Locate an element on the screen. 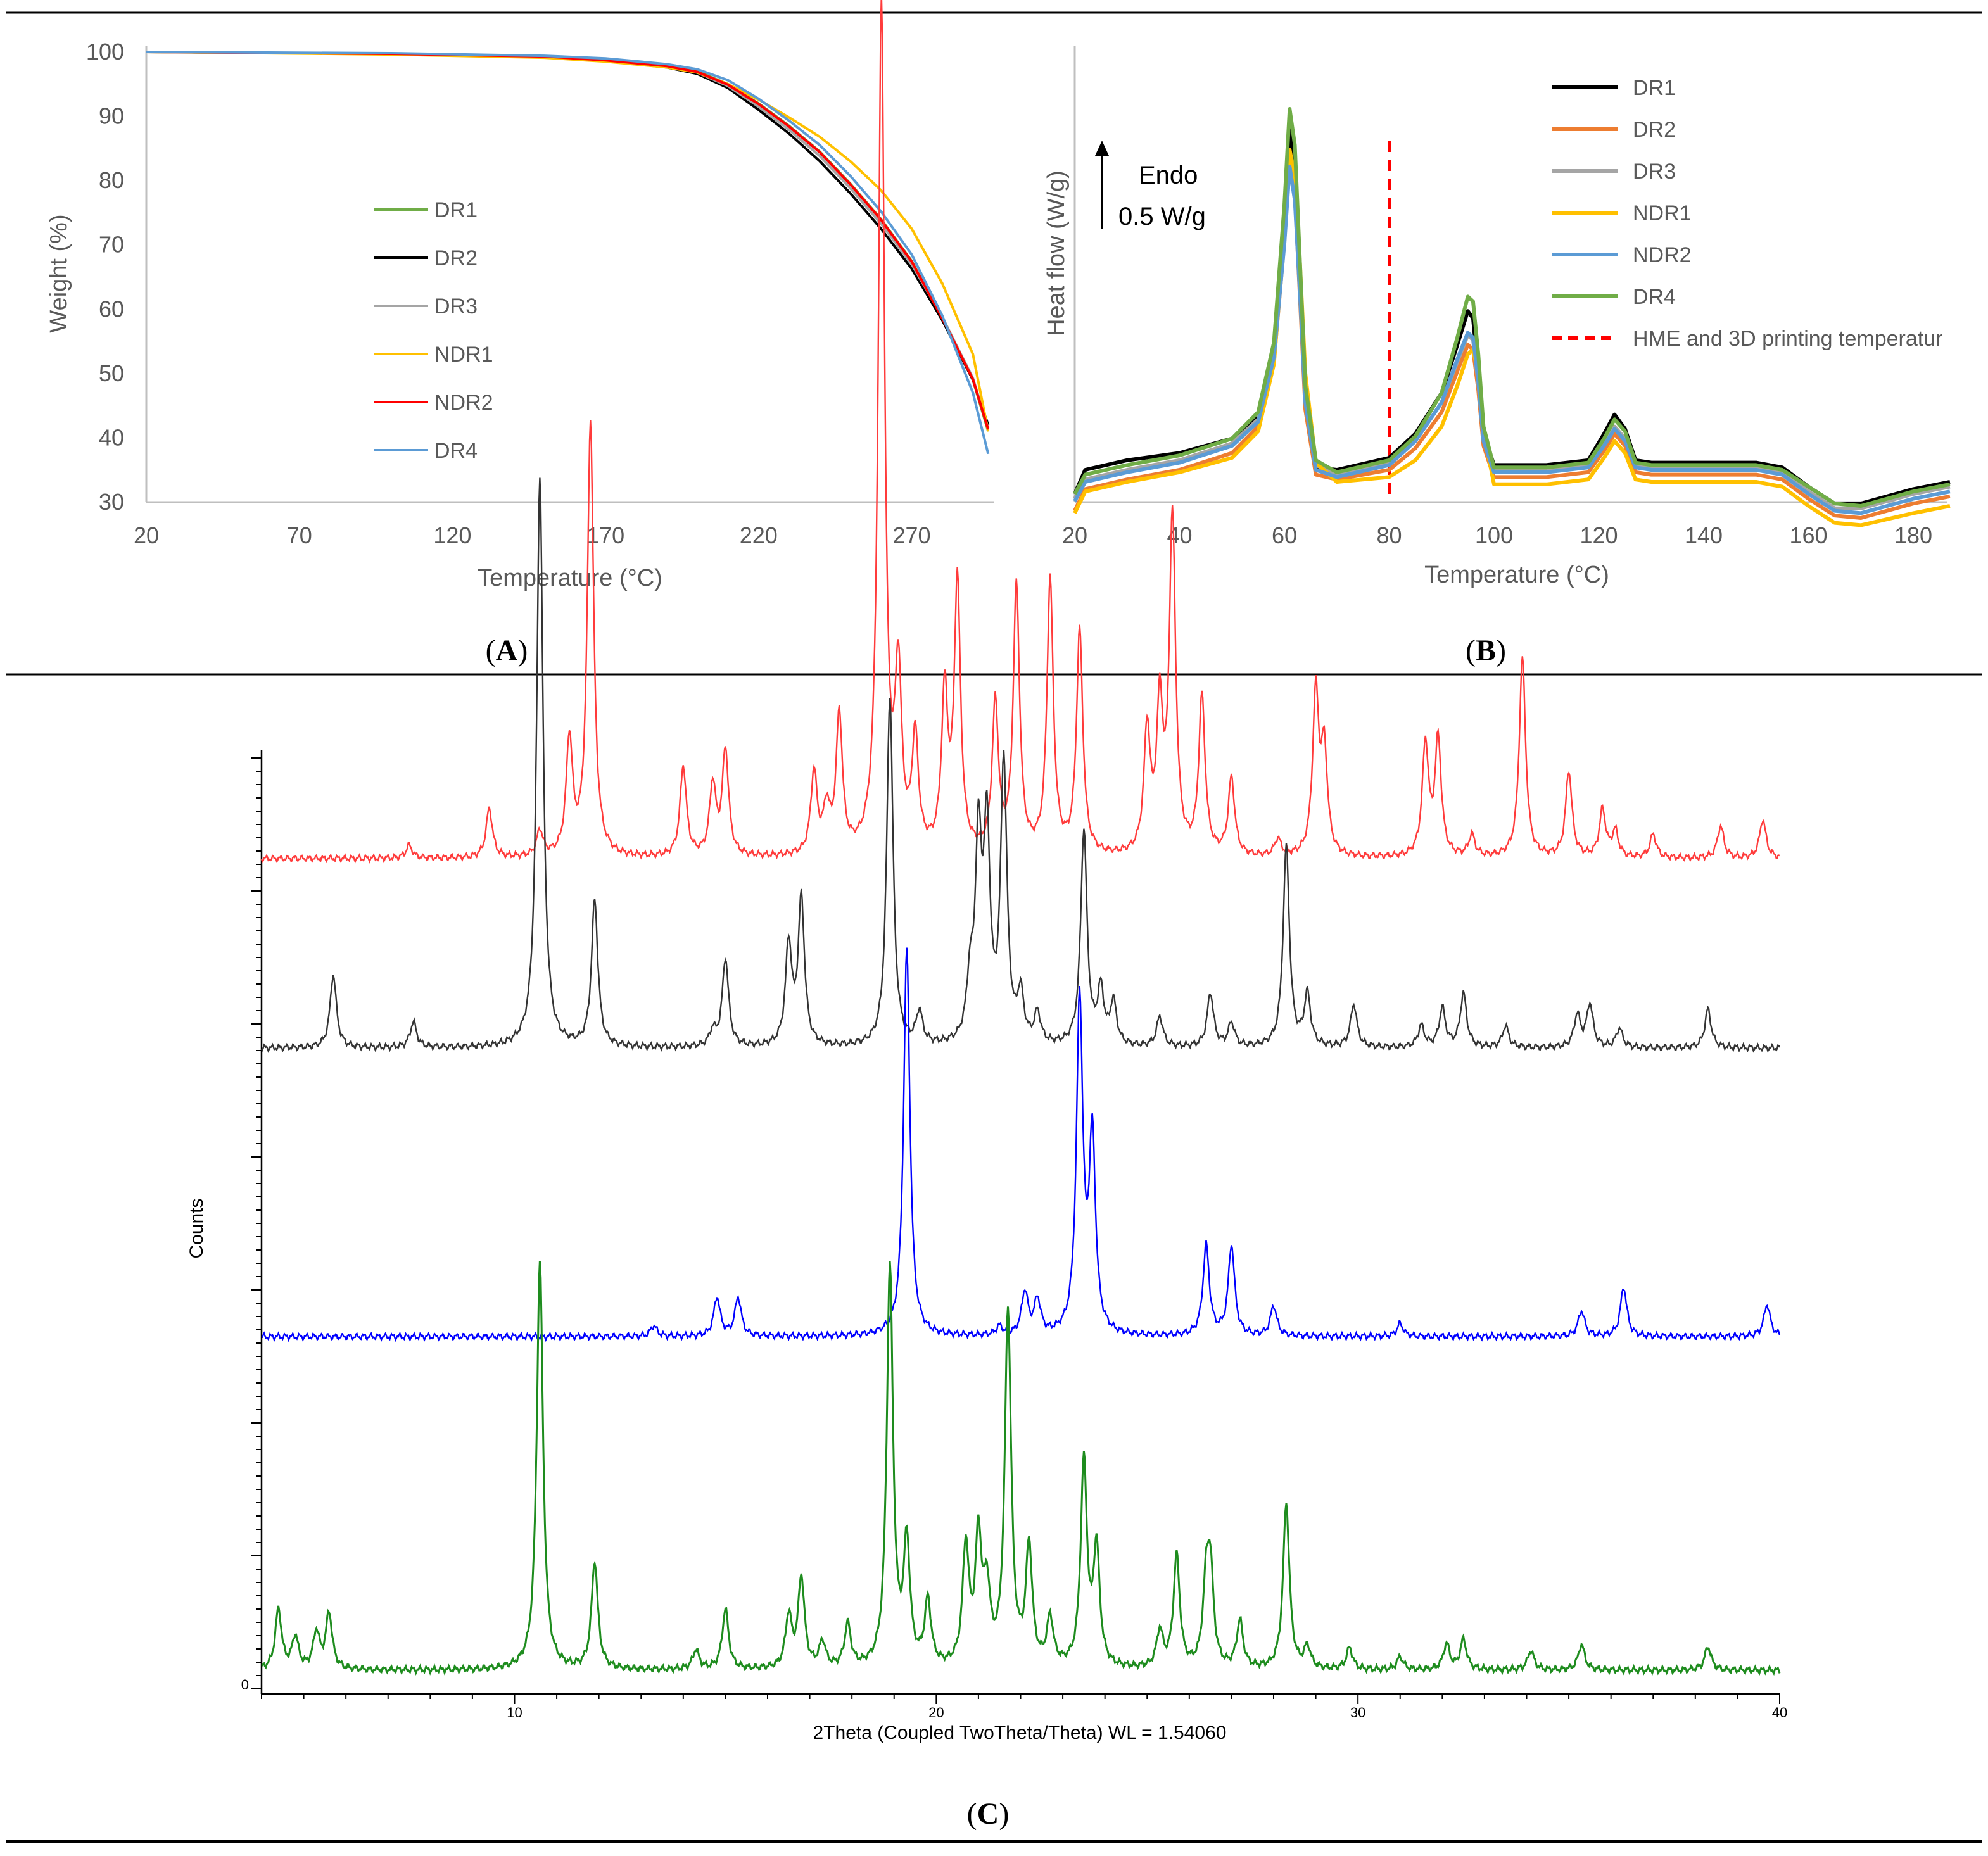 The height and width of the screenshot is (1856, 1988). scale-label: 0.5 W/g is located at coordinates (1162, 216).